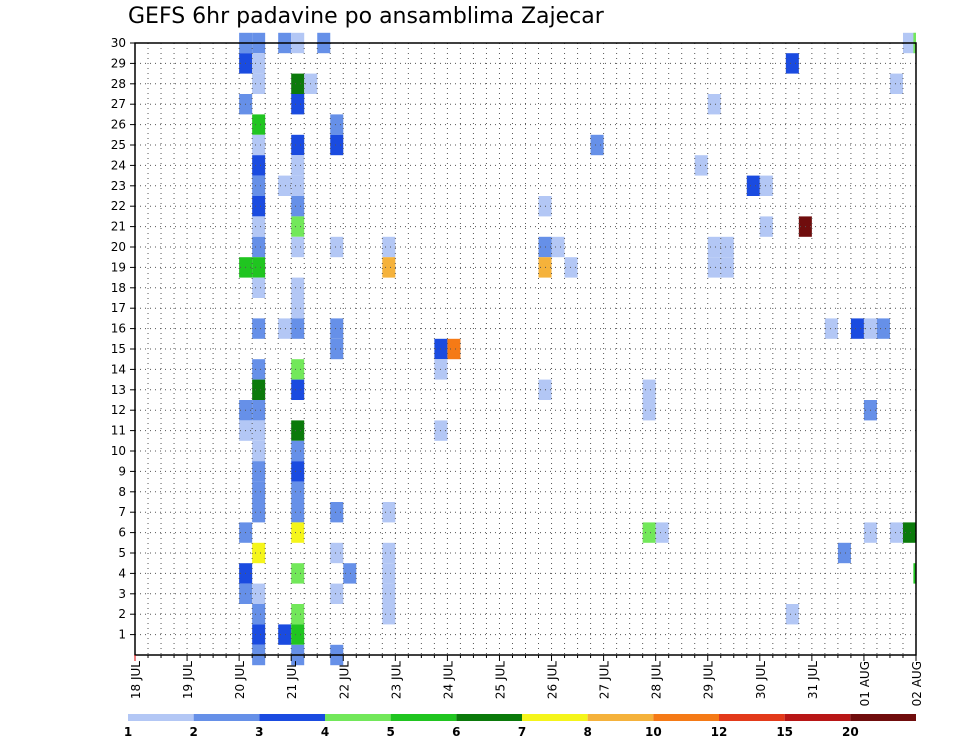 The height and width of the screenshot is (742, 960). I want to click on y-tick-label: 15, so click(118, 349).